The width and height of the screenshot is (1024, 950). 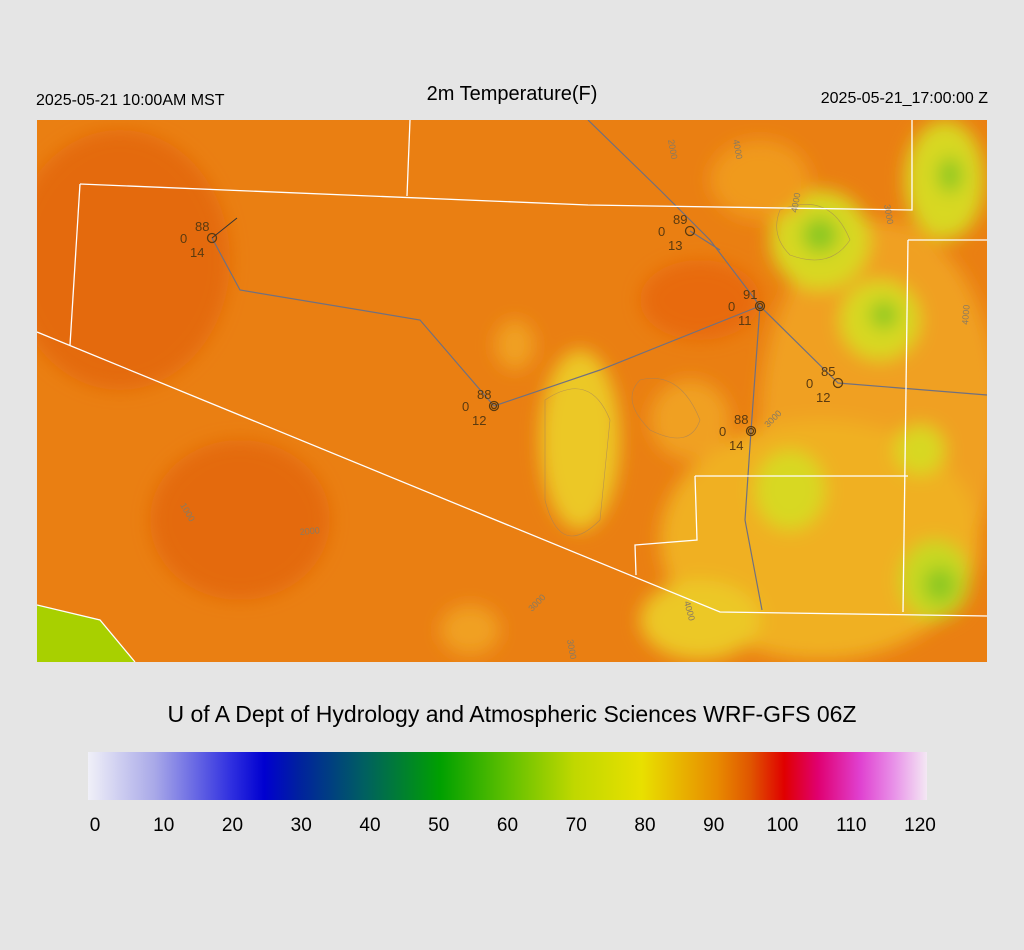 What do you see at coordinates (920, 825) in the screenshot?
I see `colorbar-tick-label: 120` at bounding box center [920, 825].